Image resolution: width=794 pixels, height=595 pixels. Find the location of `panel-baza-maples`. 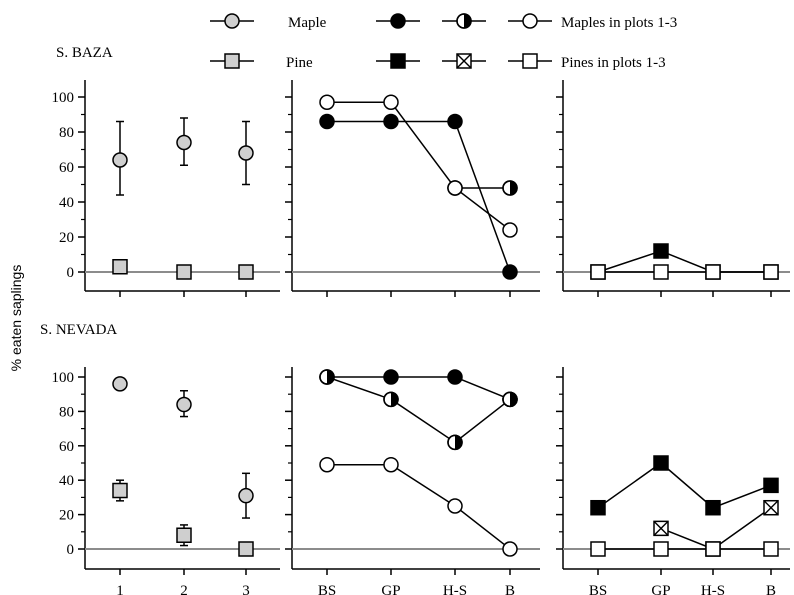

panel-baza-maples is located at coordinates (412, 188).